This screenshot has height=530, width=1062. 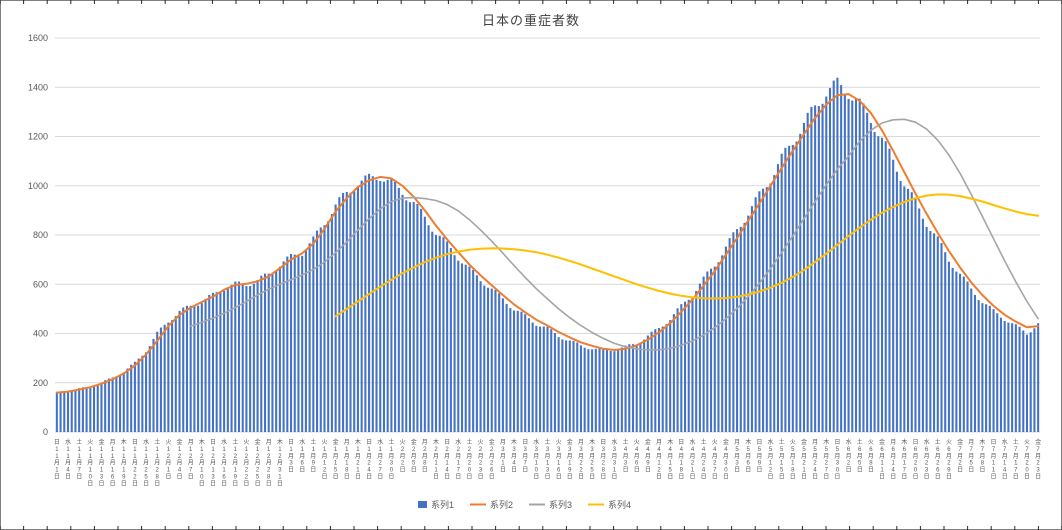 I want to click on svg-text: 木, so click(x=202, y=442).